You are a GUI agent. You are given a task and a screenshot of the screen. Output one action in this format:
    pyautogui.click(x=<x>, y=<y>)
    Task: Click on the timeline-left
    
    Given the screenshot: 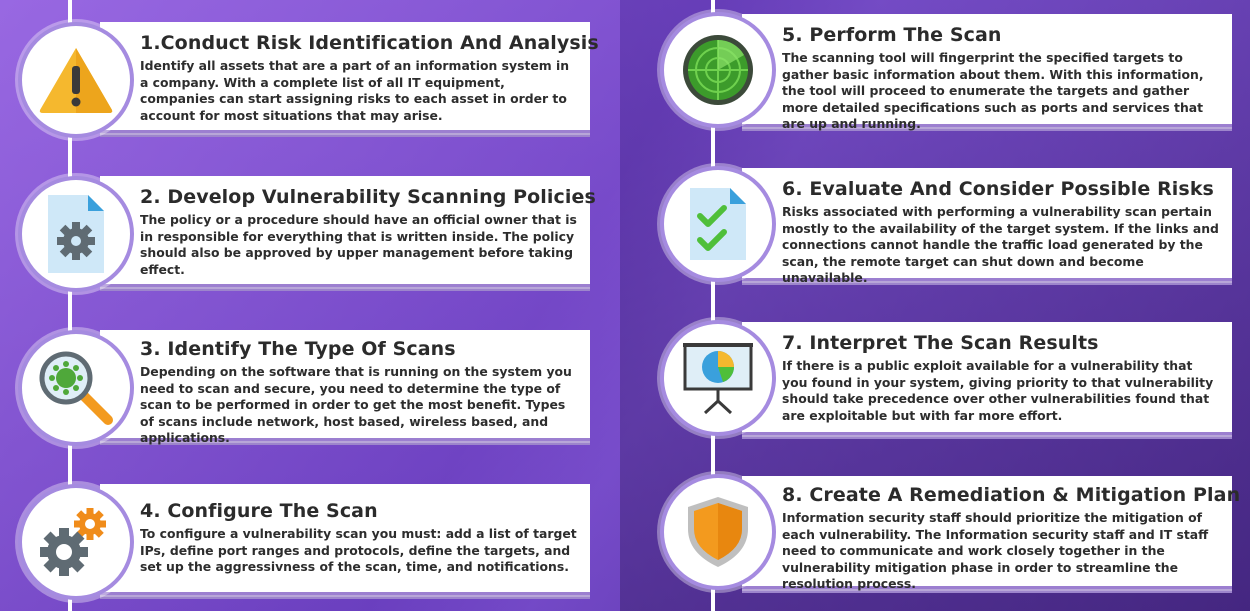 What is the action you would take?
    pyautogui.click(x=70, y=305)
    